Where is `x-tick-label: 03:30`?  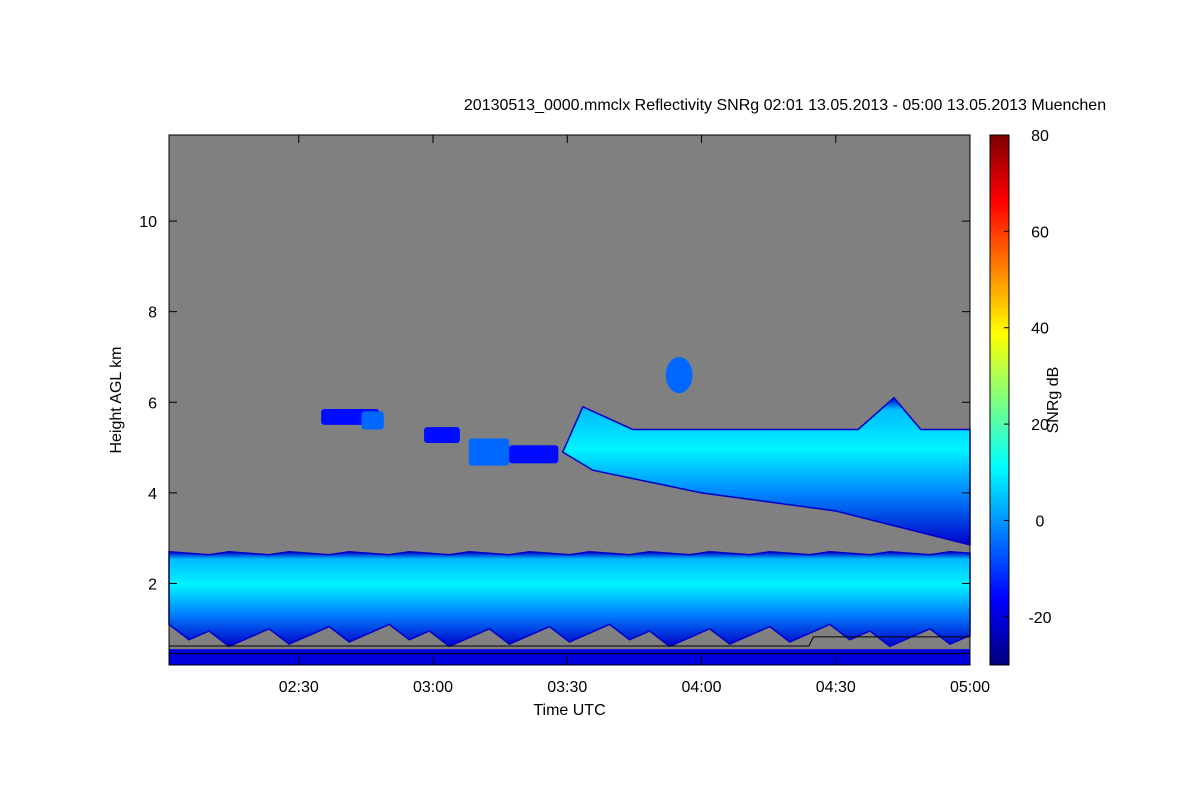
x-tick-label: 03:30 is located at coordinates (567, 687).